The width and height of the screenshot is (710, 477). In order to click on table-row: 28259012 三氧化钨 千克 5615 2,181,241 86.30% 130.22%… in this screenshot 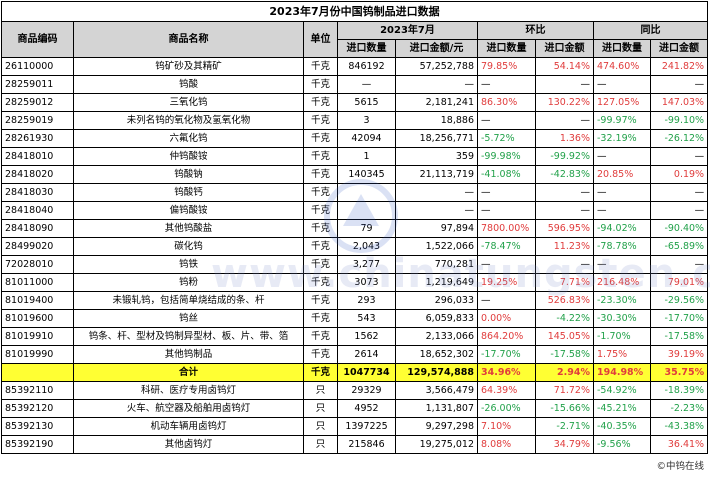, I will do `click(355, 102)`.